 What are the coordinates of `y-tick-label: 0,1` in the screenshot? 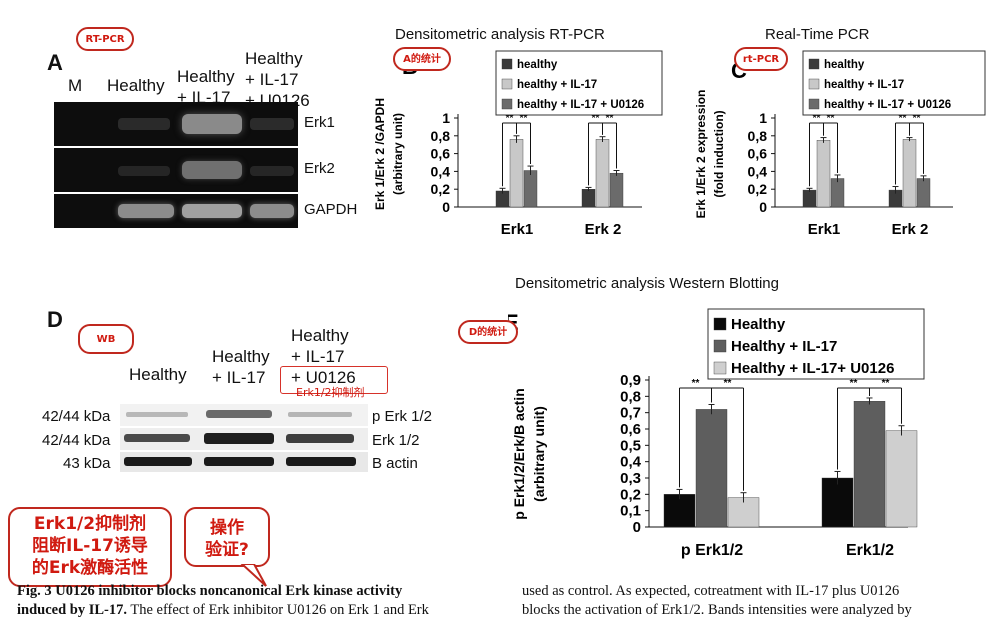 It's located at (630, 511).